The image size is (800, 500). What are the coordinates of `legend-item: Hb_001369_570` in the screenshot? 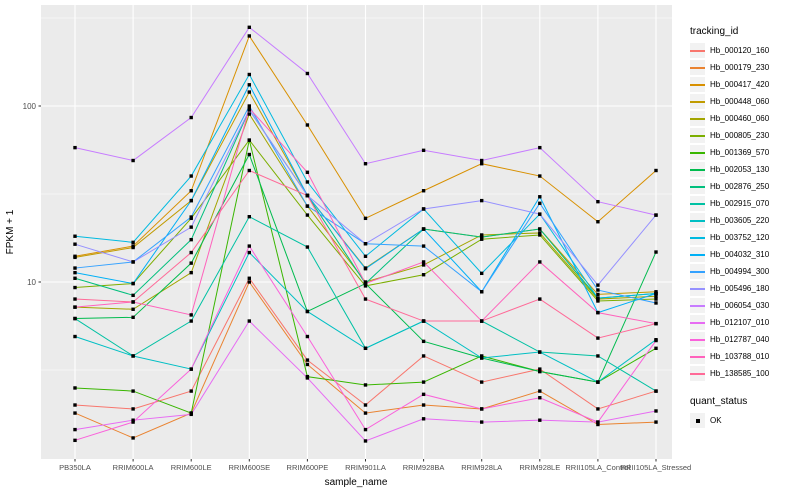 It's located at (744, 152).